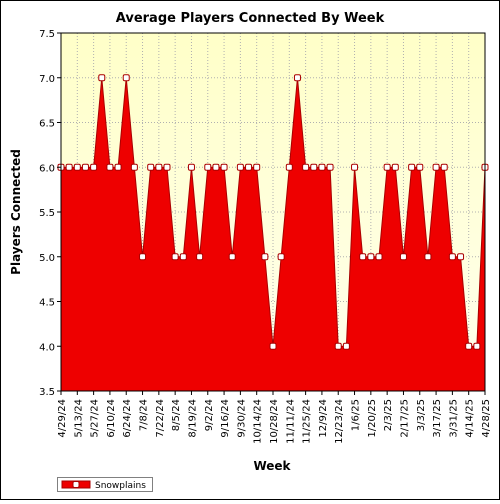  What do you see at coordinates (62, 418) in the screenshot?
I see `x-tick-label: 4/29/24` at bounding box center [62, 418].